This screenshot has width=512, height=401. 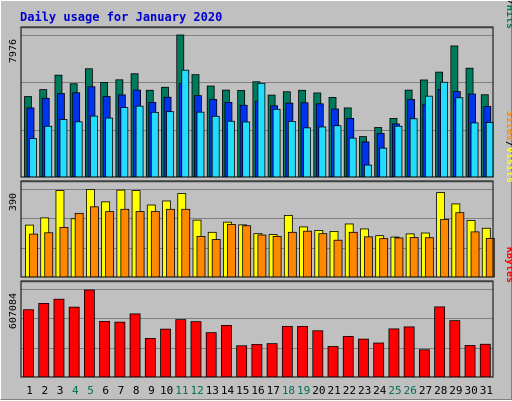 I want to click on day-label: 27, so click(x=425, y=390).